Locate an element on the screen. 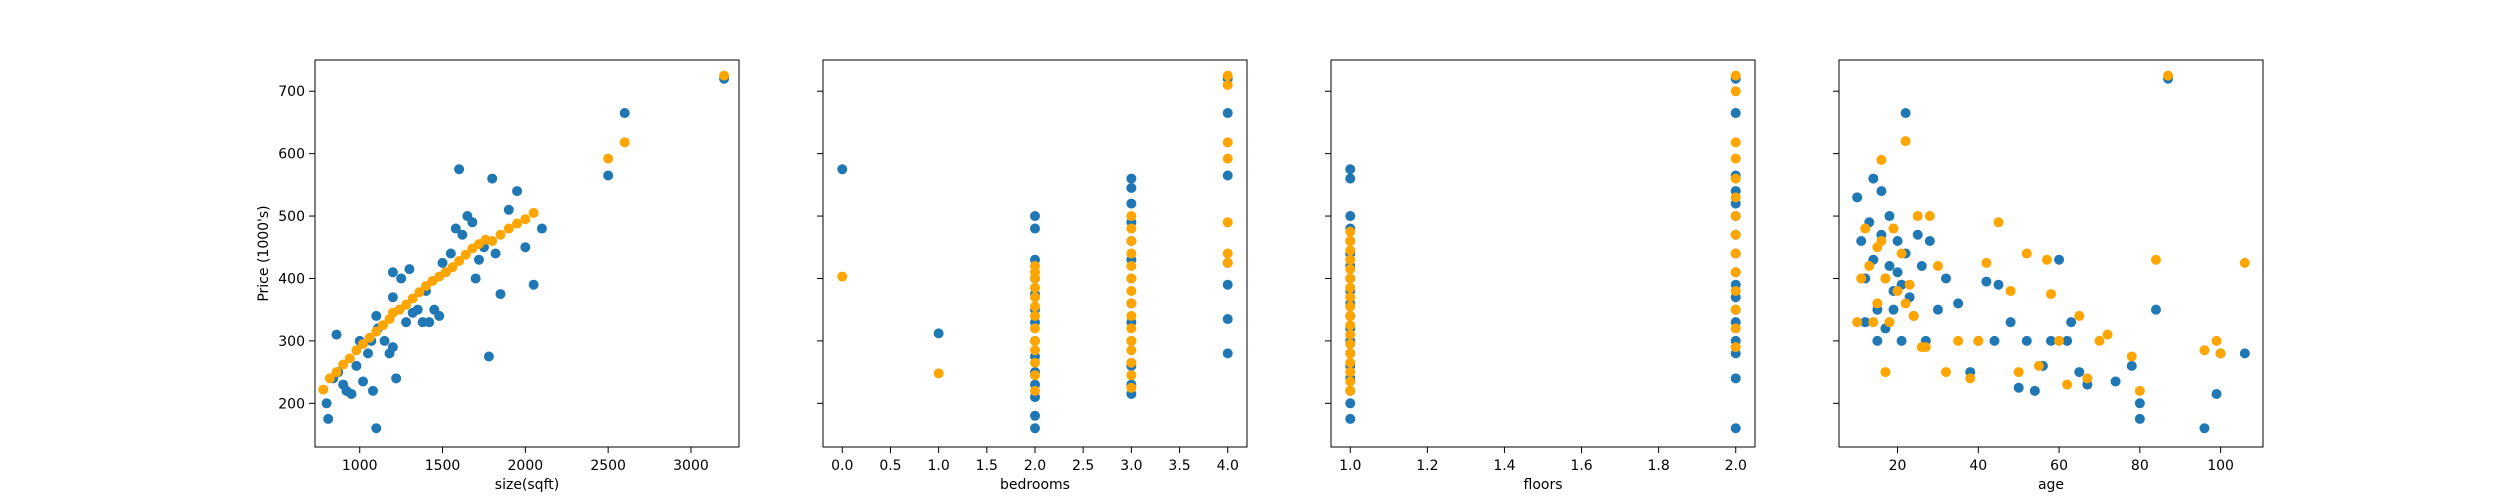 The image size is (2500, 500). y-axis-label: Price (1000's) is located at coordinates (264, 253).